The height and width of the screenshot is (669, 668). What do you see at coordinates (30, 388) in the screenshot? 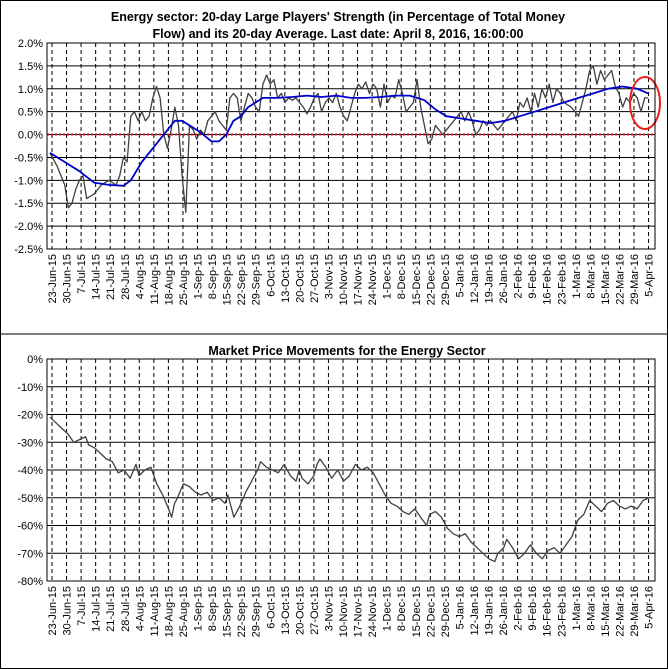
I see `bottom-y-tick-label: -10%` at bounding box center [30, 388].